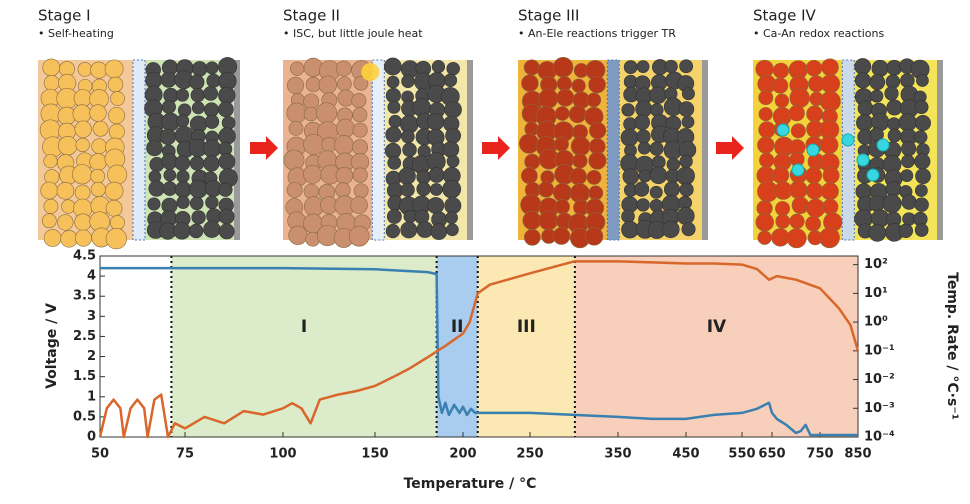  Describe the element at coordinates (311, 16) in the screenshot. I see `panel-title: Stage II` at that location.